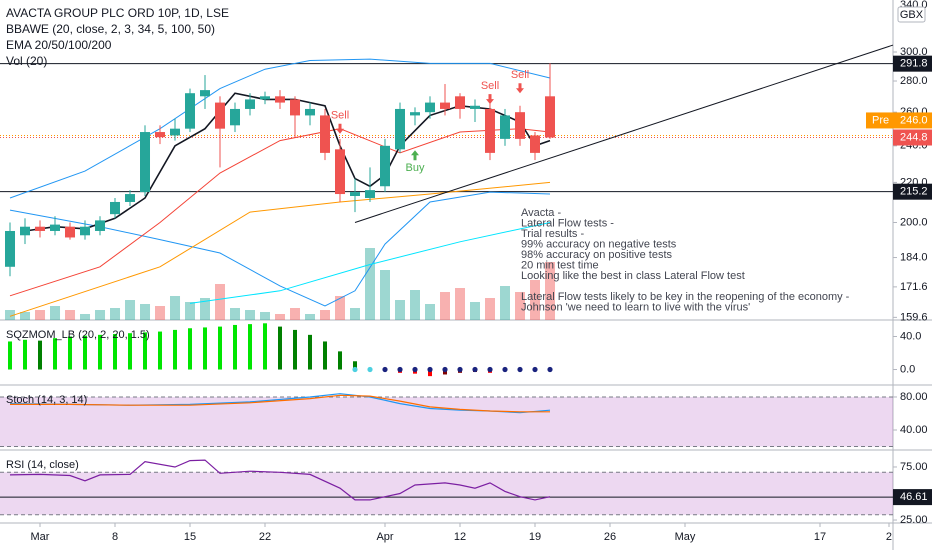 This screenshot has height=550, width=932. Describe the element at coordinates (42, 465) in the screenshot. I see `pane-title: RSI (14, close)` at that location.